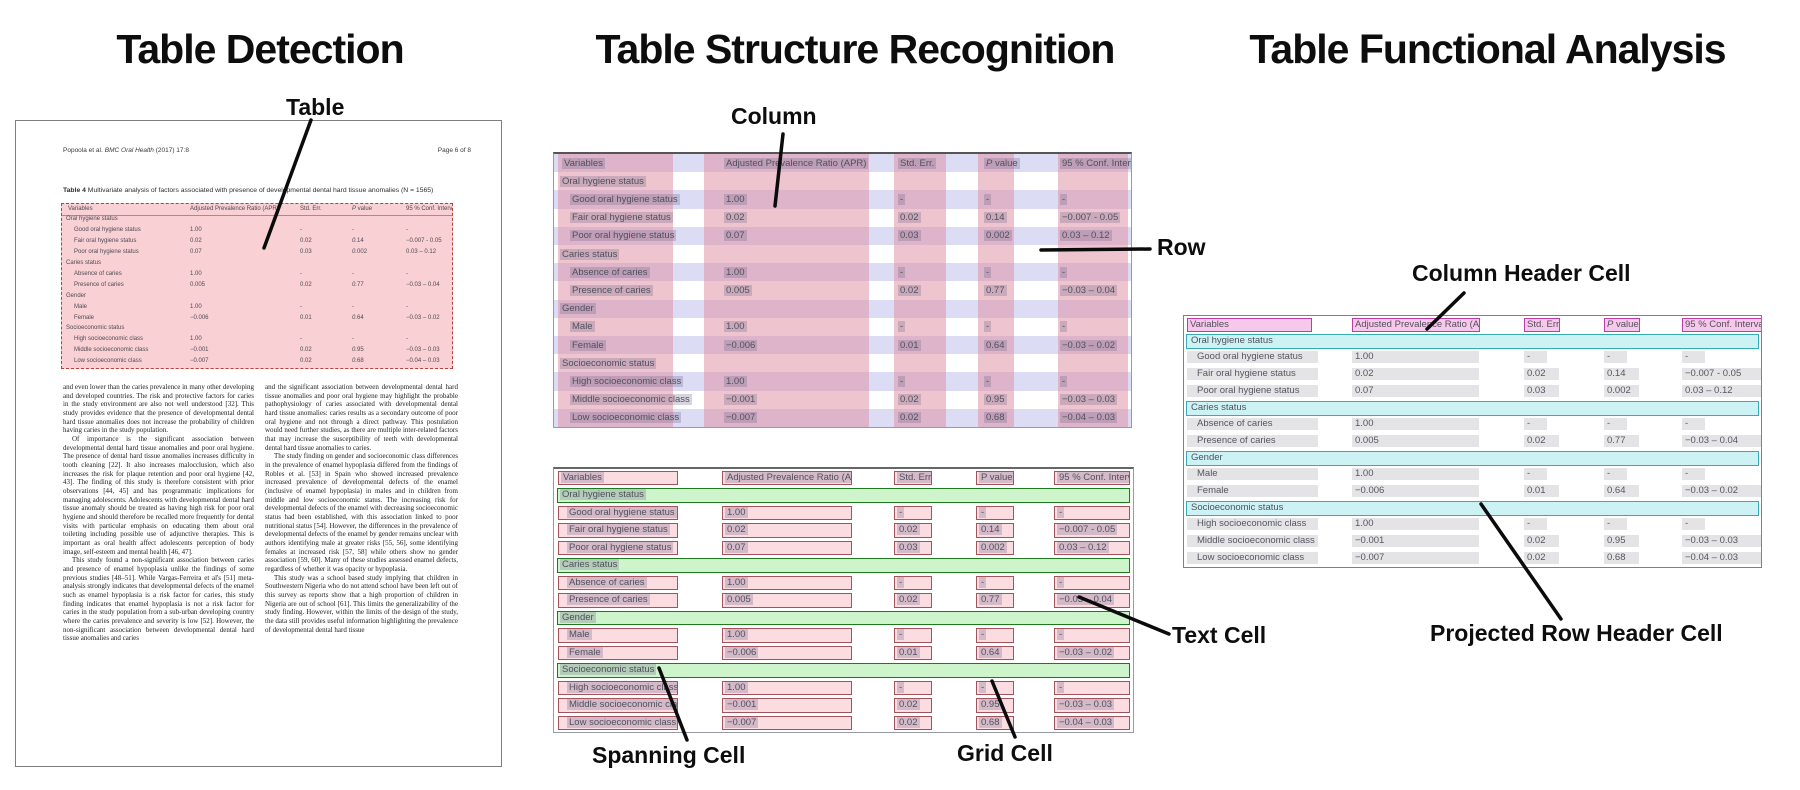 This screenshot has width=1800, height=790. I want to click on structure-cell-text: 95 % Conf. Interval, so click(1095, 163).